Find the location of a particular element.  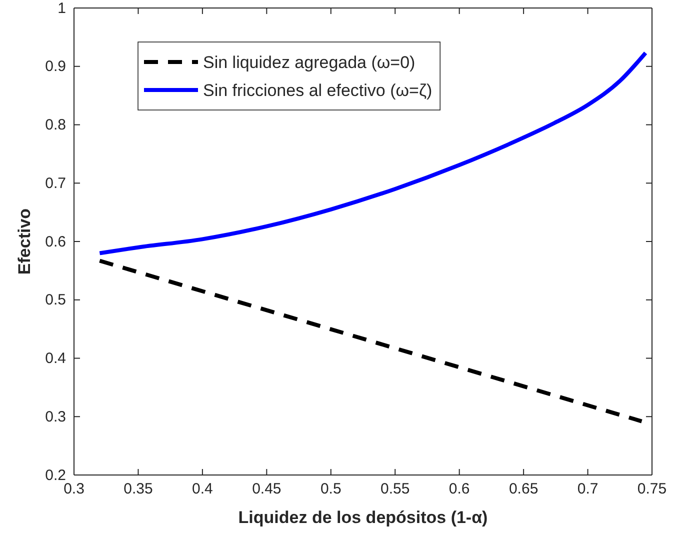

x-tick-label: 0.4 is located at coordinates (202, 489).